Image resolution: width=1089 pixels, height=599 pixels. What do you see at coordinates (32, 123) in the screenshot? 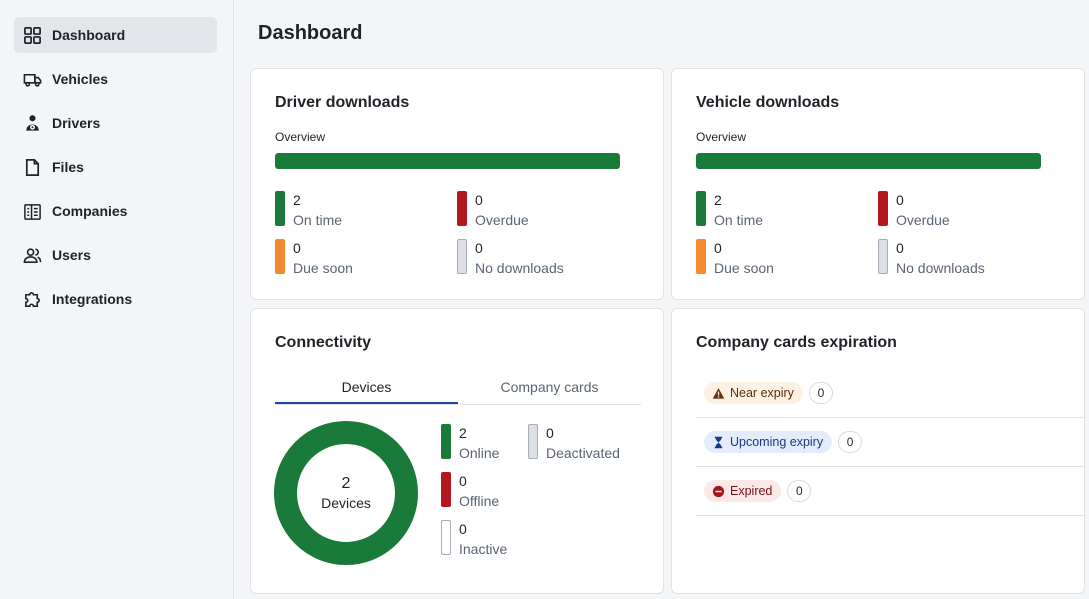
I see `driver-icon` at bounding box center [32, 123].